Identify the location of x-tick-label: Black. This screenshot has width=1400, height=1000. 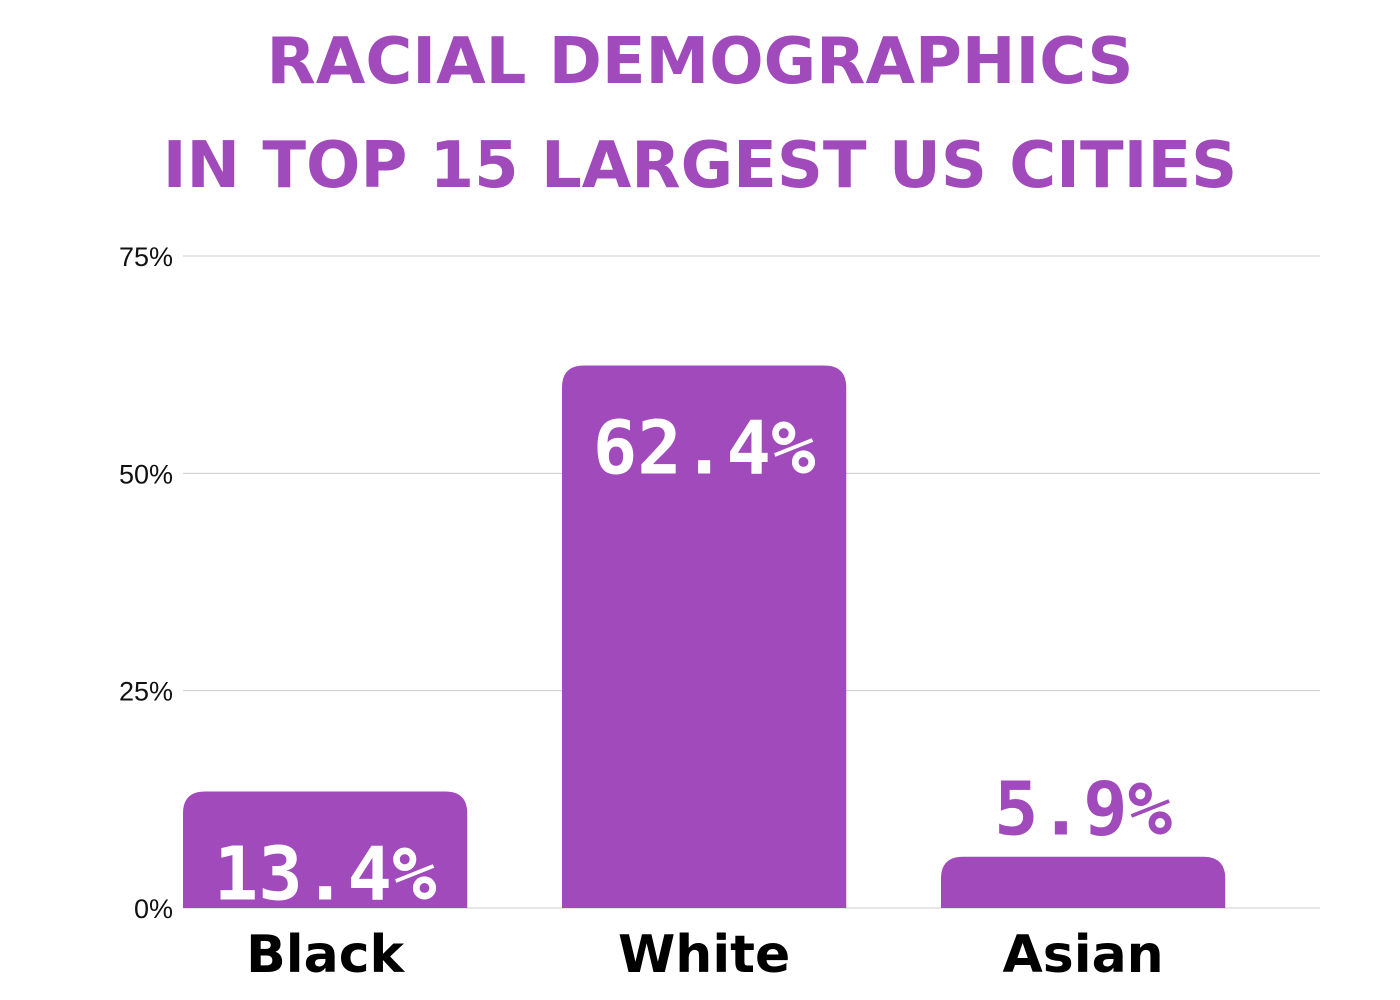
(325, 955).